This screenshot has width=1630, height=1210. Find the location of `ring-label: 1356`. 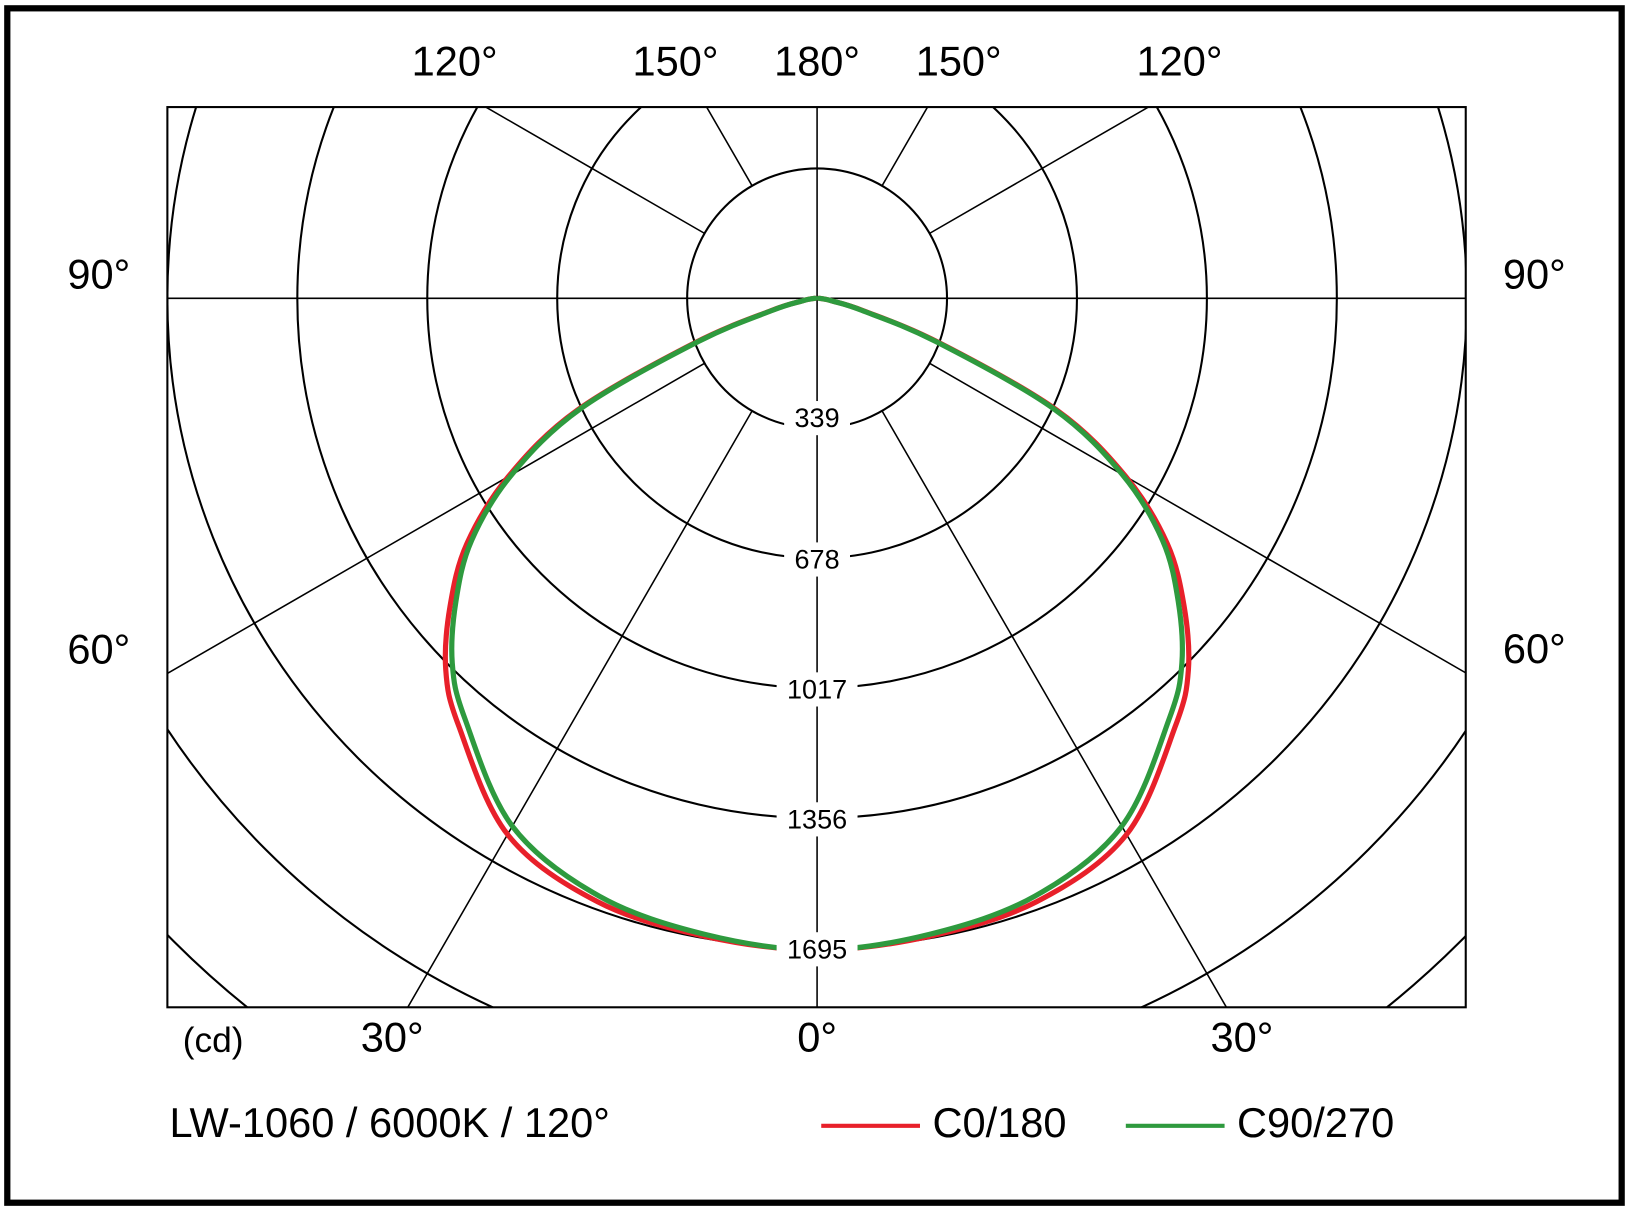

ring-label: 1356 is located at coordinates (817, 819).